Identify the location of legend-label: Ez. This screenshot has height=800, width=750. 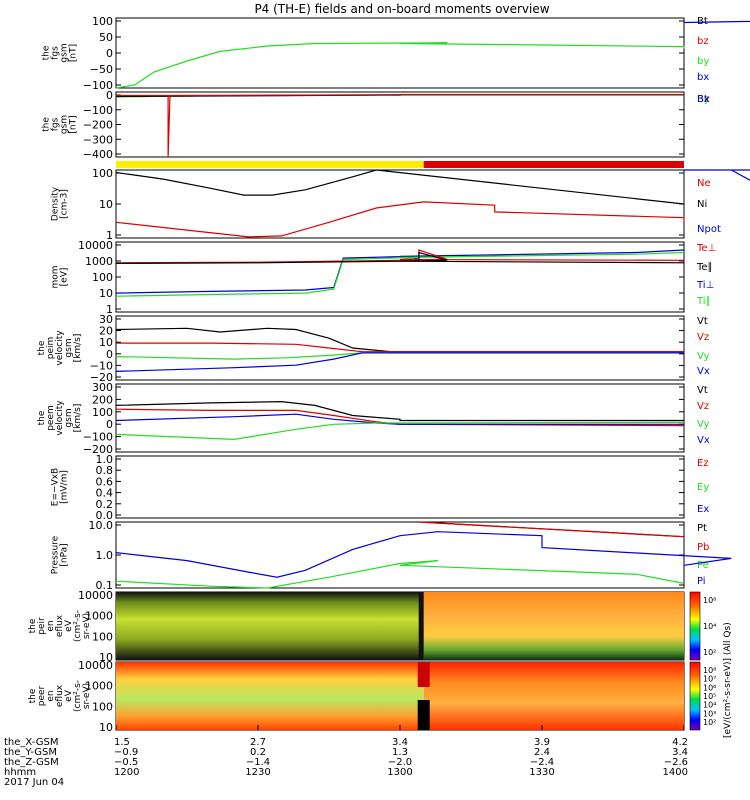
(703, 463).